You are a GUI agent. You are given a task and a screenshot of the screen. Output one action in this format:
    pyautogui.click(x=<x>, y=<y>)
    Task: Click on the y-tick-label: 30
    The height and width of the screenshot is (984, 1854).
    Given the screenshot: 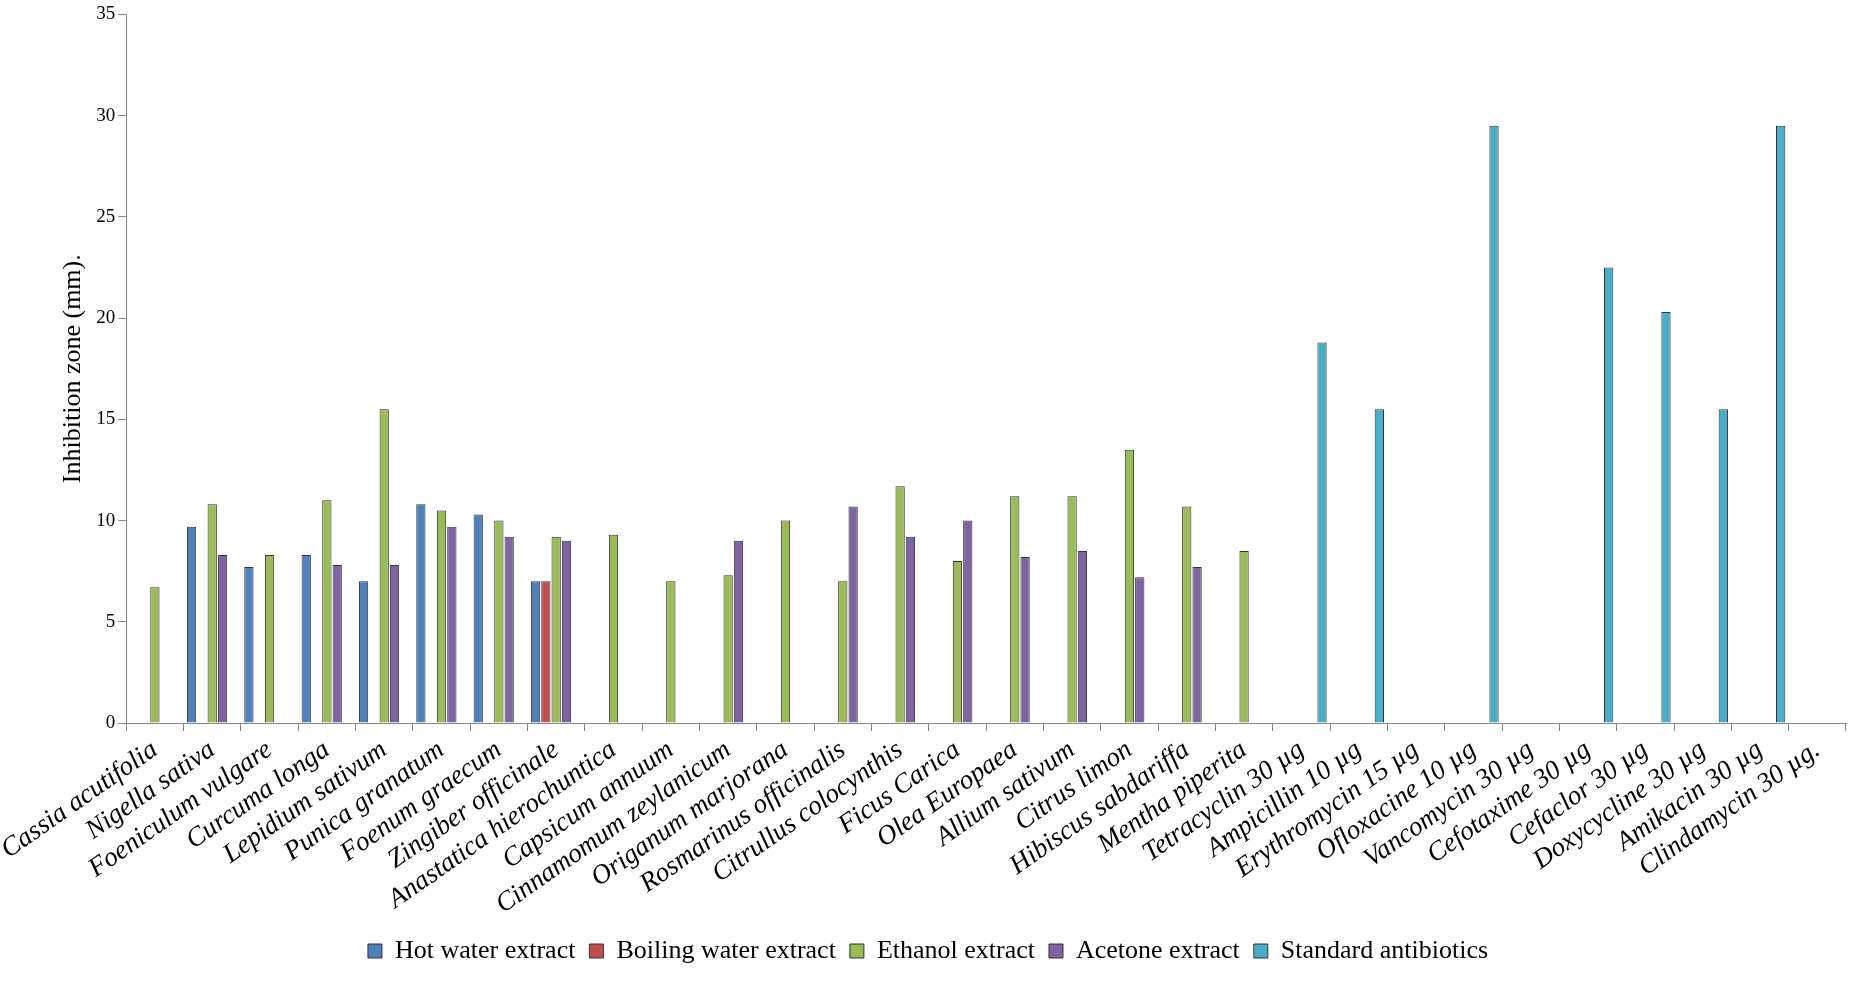 What is the action you would take?
    pyautogui.click(x=106, y=114)
    